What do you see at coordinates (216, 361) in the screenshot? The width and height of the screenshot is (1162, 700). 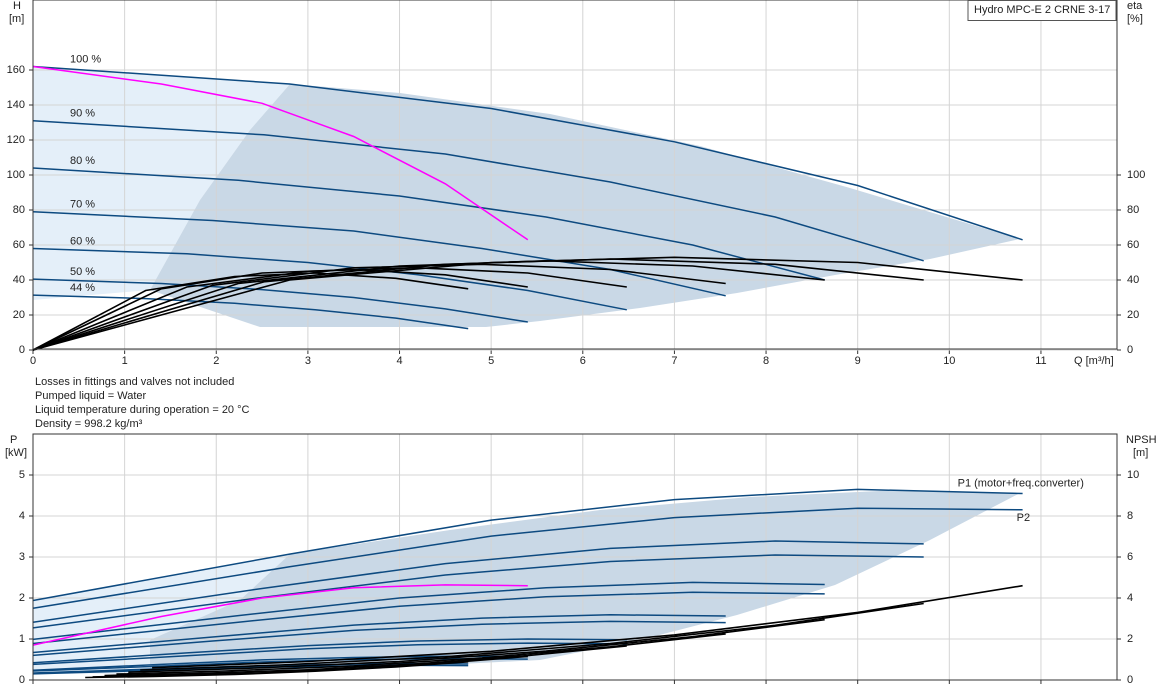 I see `x-tick-label: 2` at bounding box center [216, 361].